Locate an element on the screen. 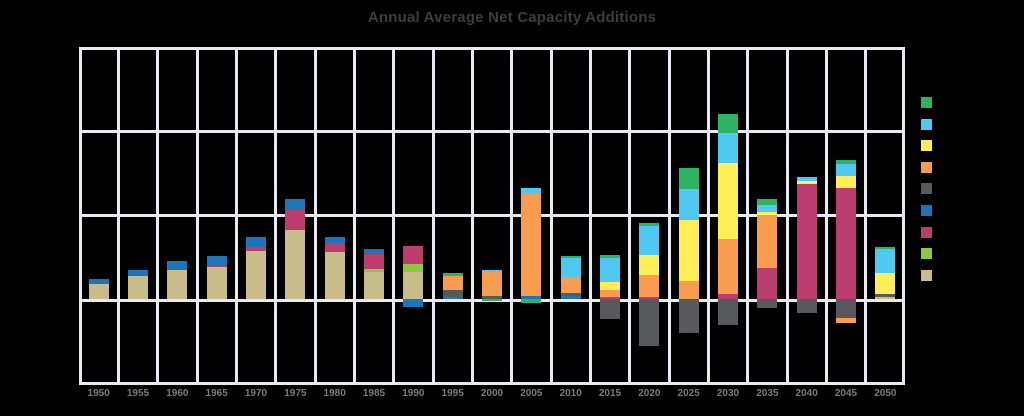  bar-segment-cyan-2035 is located at coordinates (767, 209).